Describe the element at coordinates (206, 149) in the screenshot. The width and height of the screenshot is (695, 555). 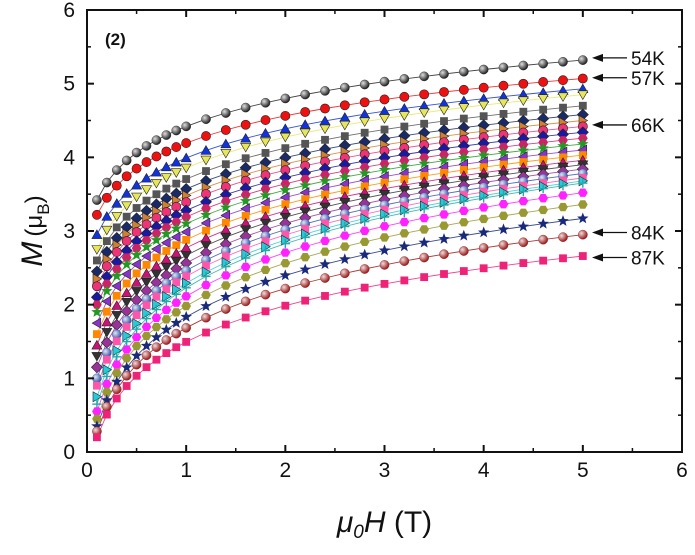
I see `series-3-point` at that location.